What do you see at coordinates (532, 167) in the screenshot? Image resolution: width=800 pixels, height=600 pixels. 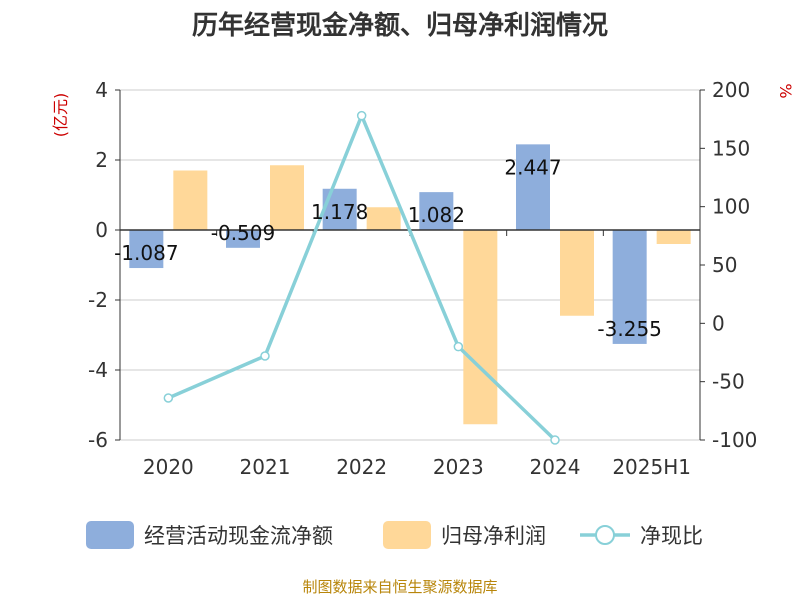 I see `data-label: 2.447` at bounding box center [532, 167].